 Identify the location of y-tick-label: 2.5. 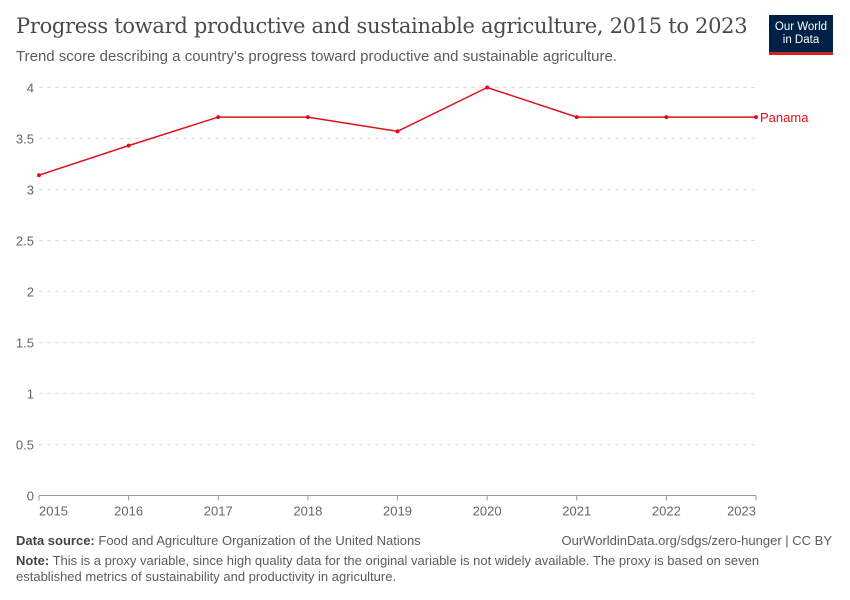
(25, 241).